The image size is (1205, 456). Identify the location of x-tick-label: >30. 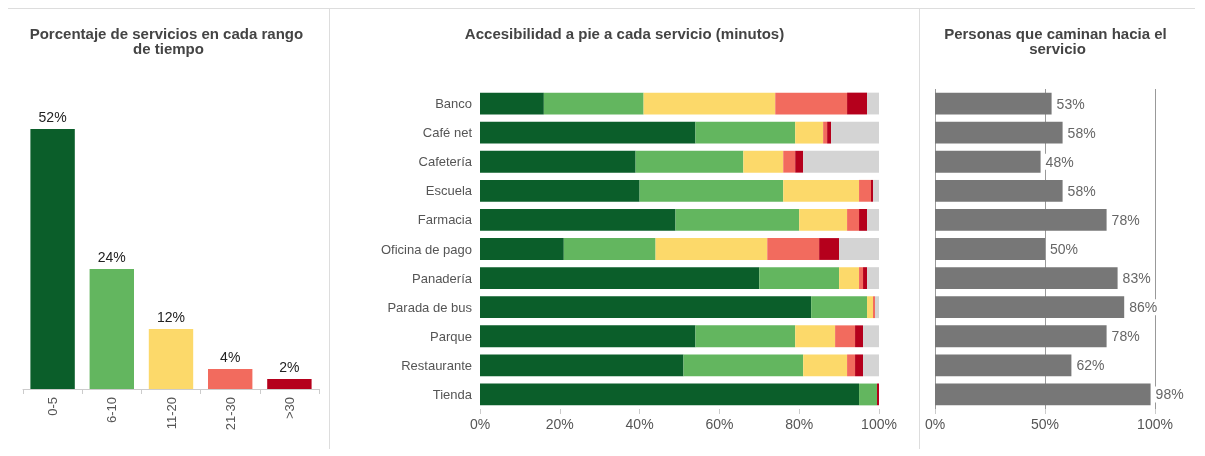
(289, 408).